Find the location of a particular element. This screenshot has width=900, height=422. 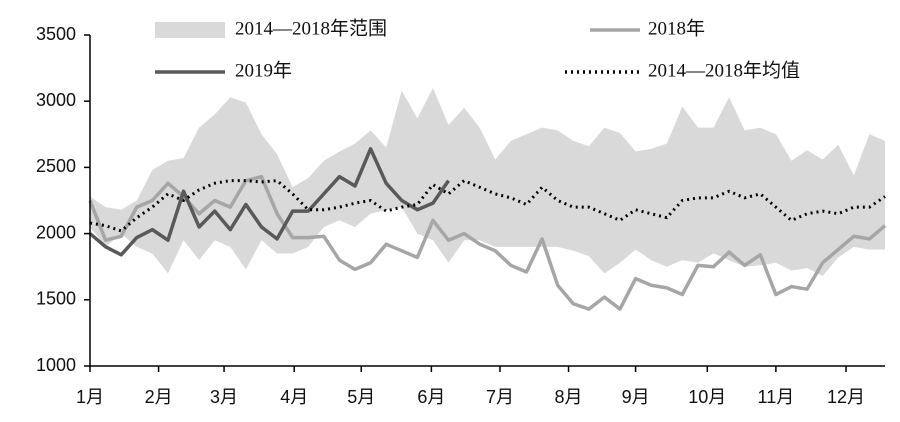

y-tick-label: 1000 is located at coordinates (56, 365).